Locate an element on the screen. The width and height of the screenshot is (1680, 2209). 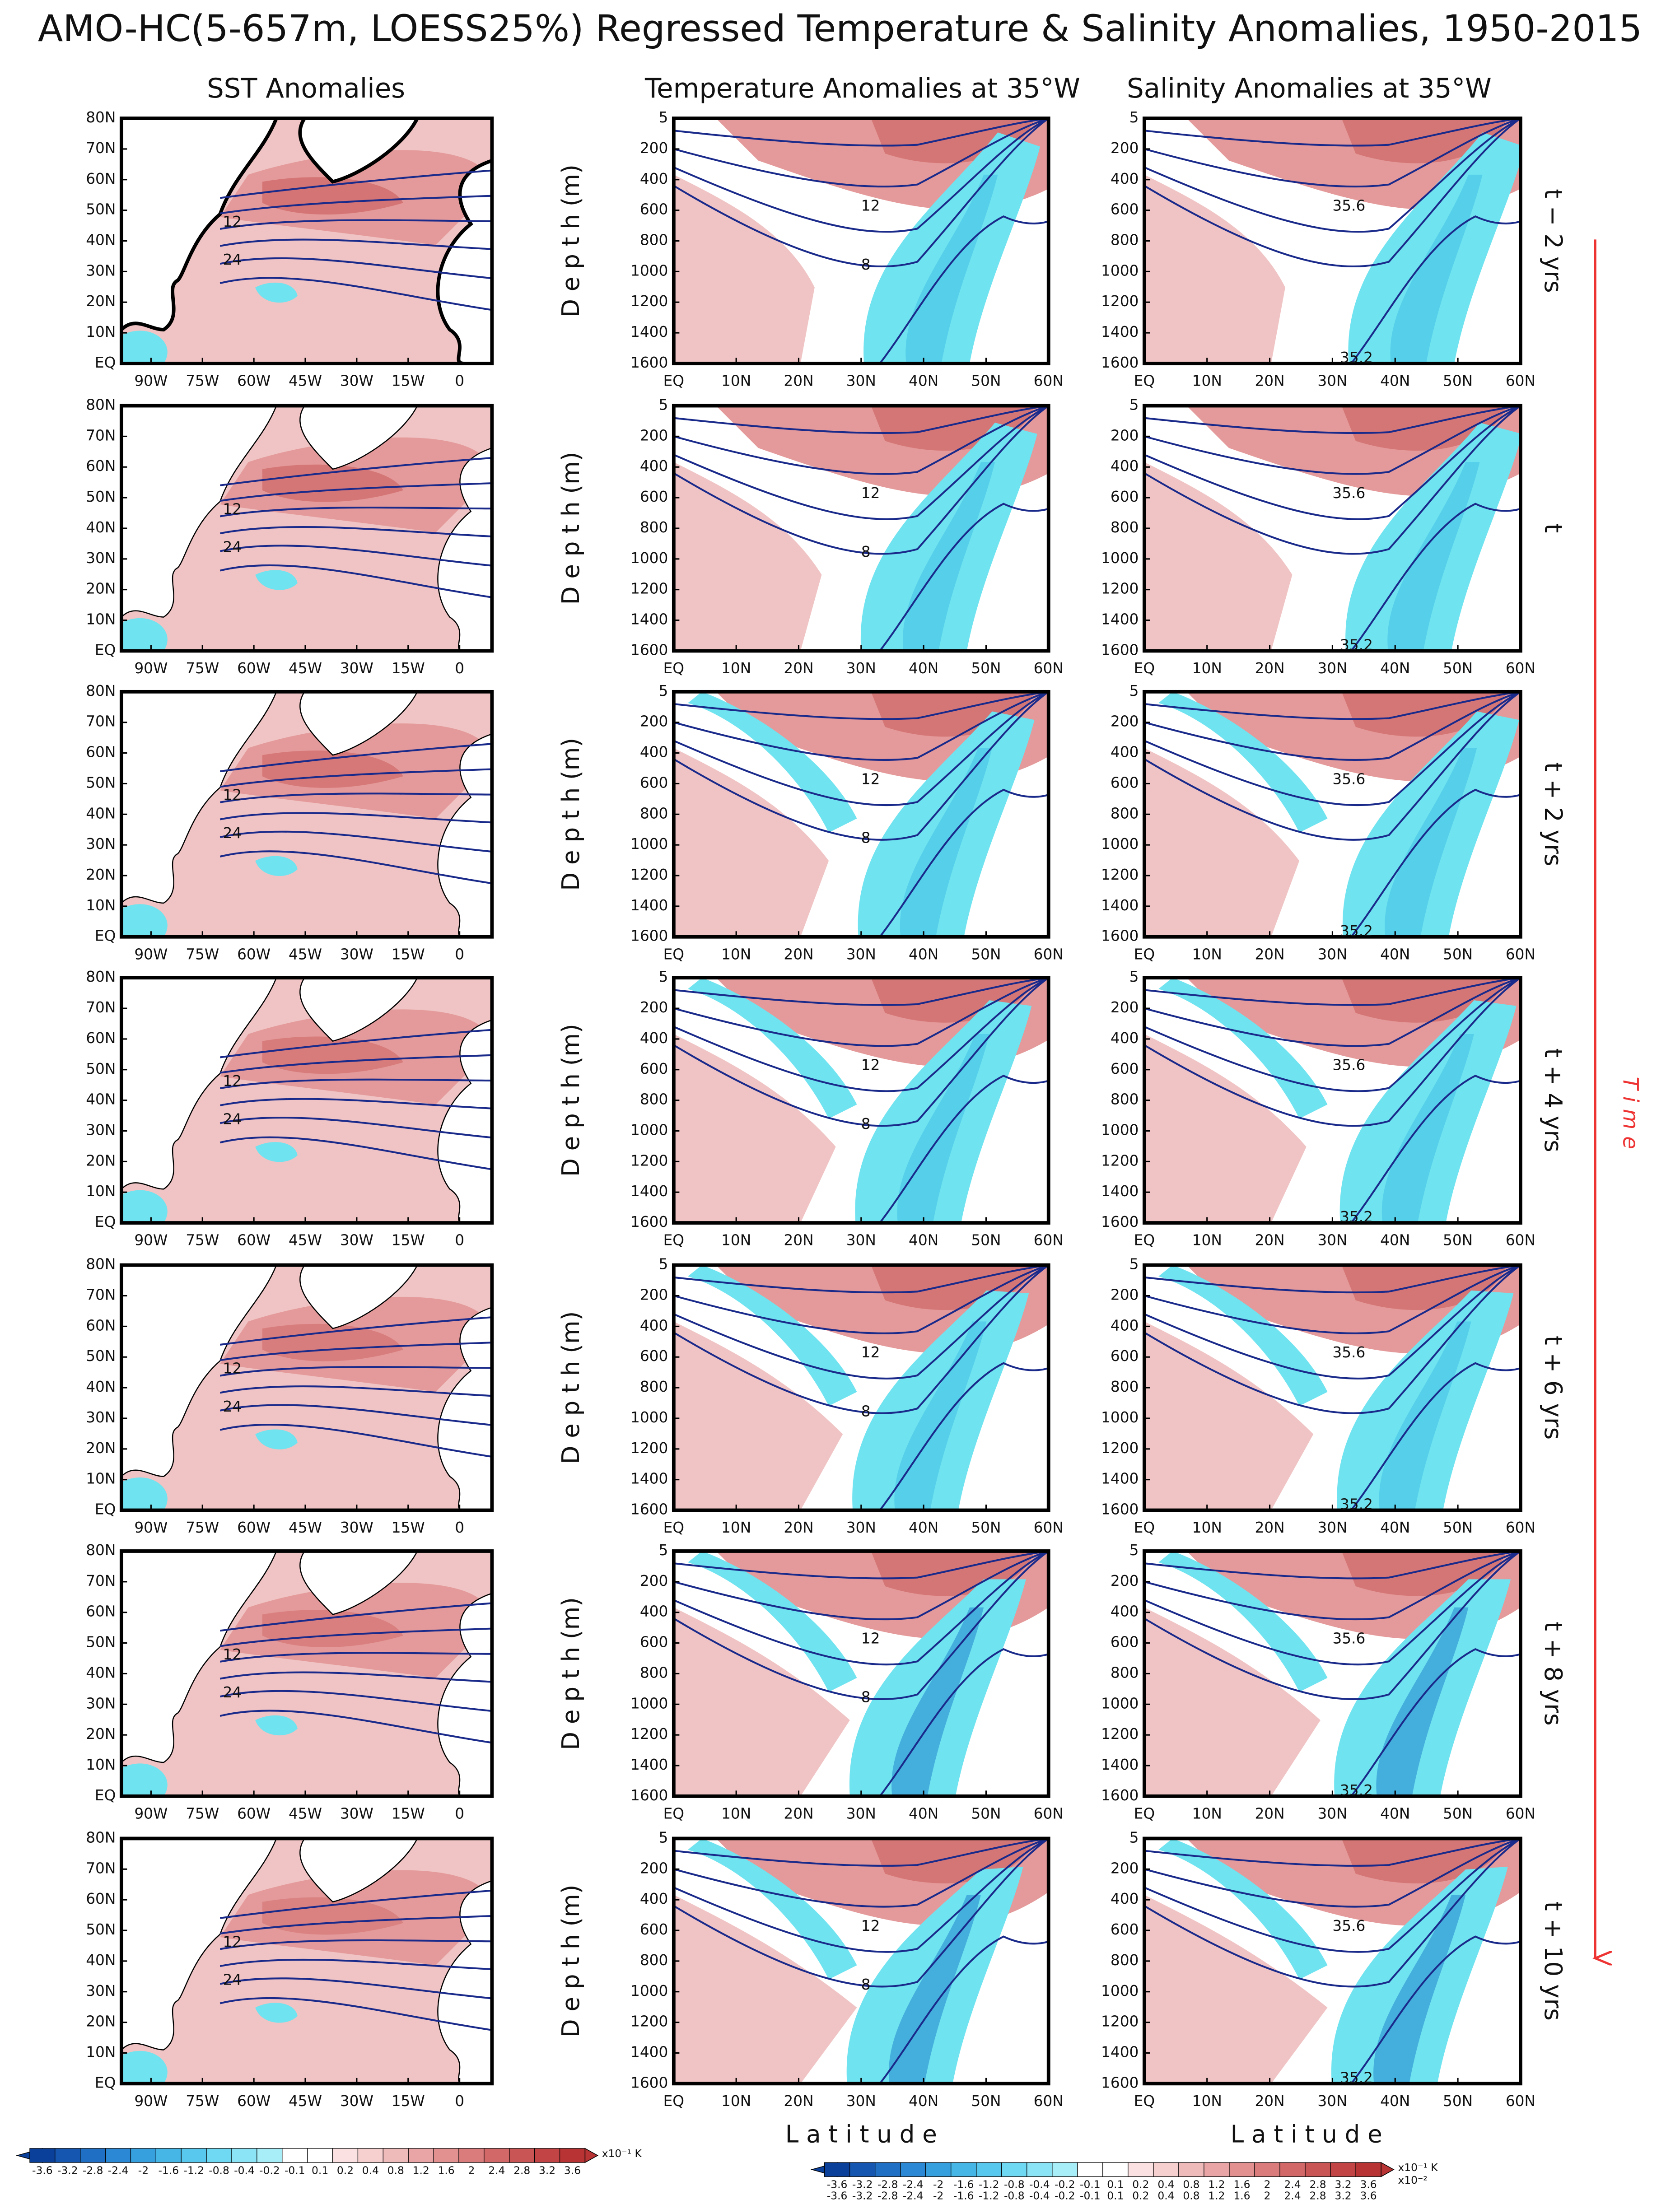
x-tick-label: 90W is located at coordinates (151, 1814).